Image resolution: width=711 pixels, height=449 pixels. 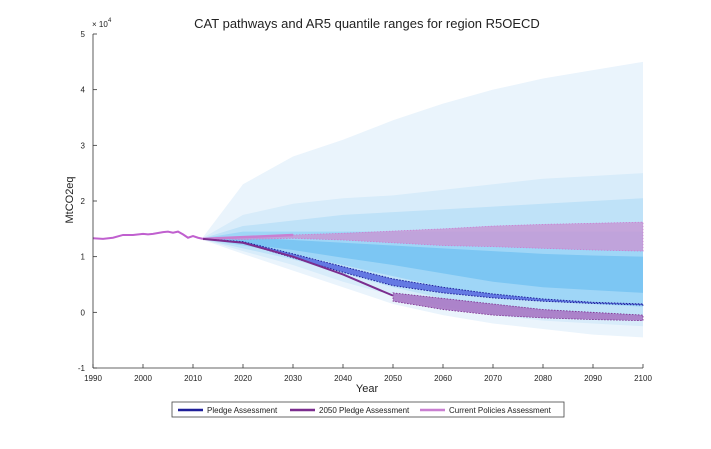 What do you see at coordinates (82, 368) in the screenshot?
I see `y-tick-label: -1` at bounding box center [82, 368].